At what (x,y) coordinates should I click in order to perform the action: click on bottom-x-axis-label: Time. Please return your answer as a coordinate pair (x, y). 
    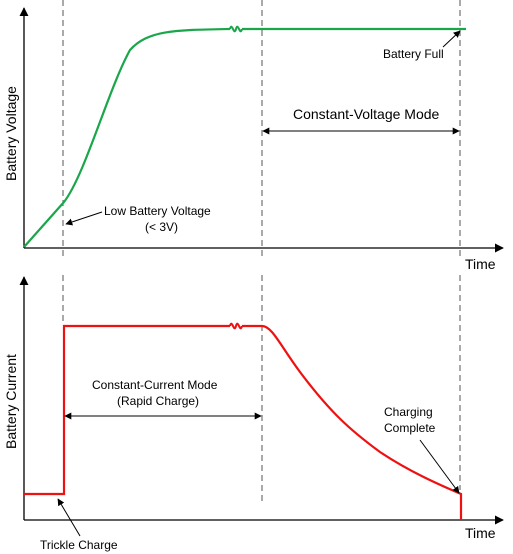
    Looking at the image, I should click on (480, 533).